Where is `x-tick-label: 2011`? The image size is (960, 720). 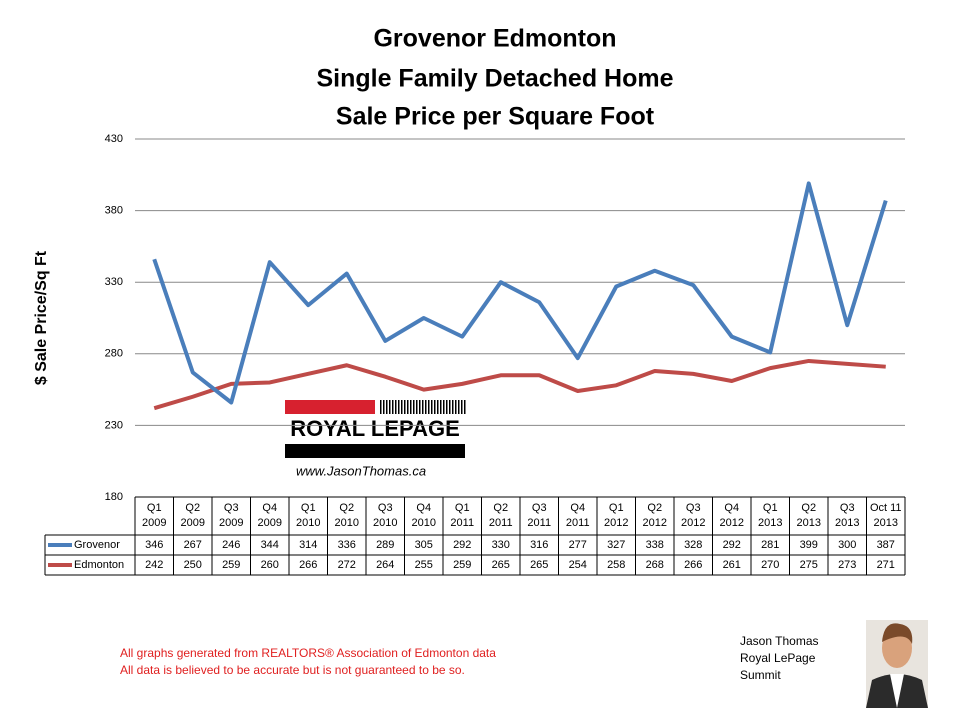 x-tick-label: 2011 is located at coordinates (539, 523).